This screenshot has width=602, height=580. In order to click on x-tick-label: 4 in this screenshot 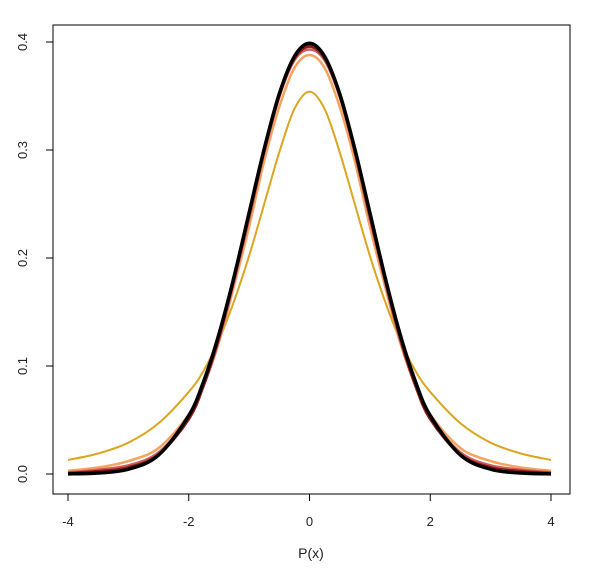, I will do `click(550, 521)`.